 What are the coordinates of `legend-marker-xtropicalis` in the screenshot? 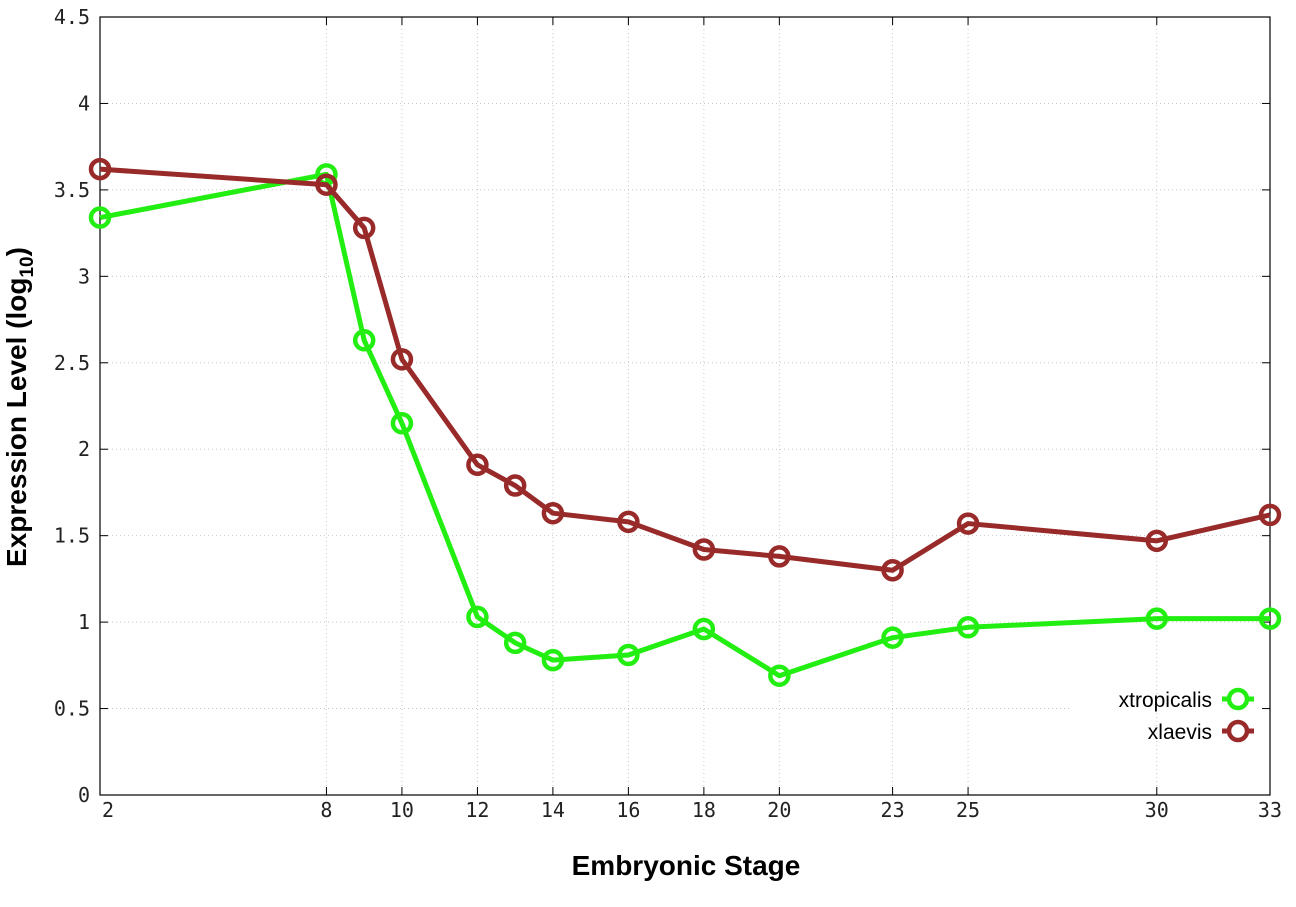 It's located at (1238, 699).